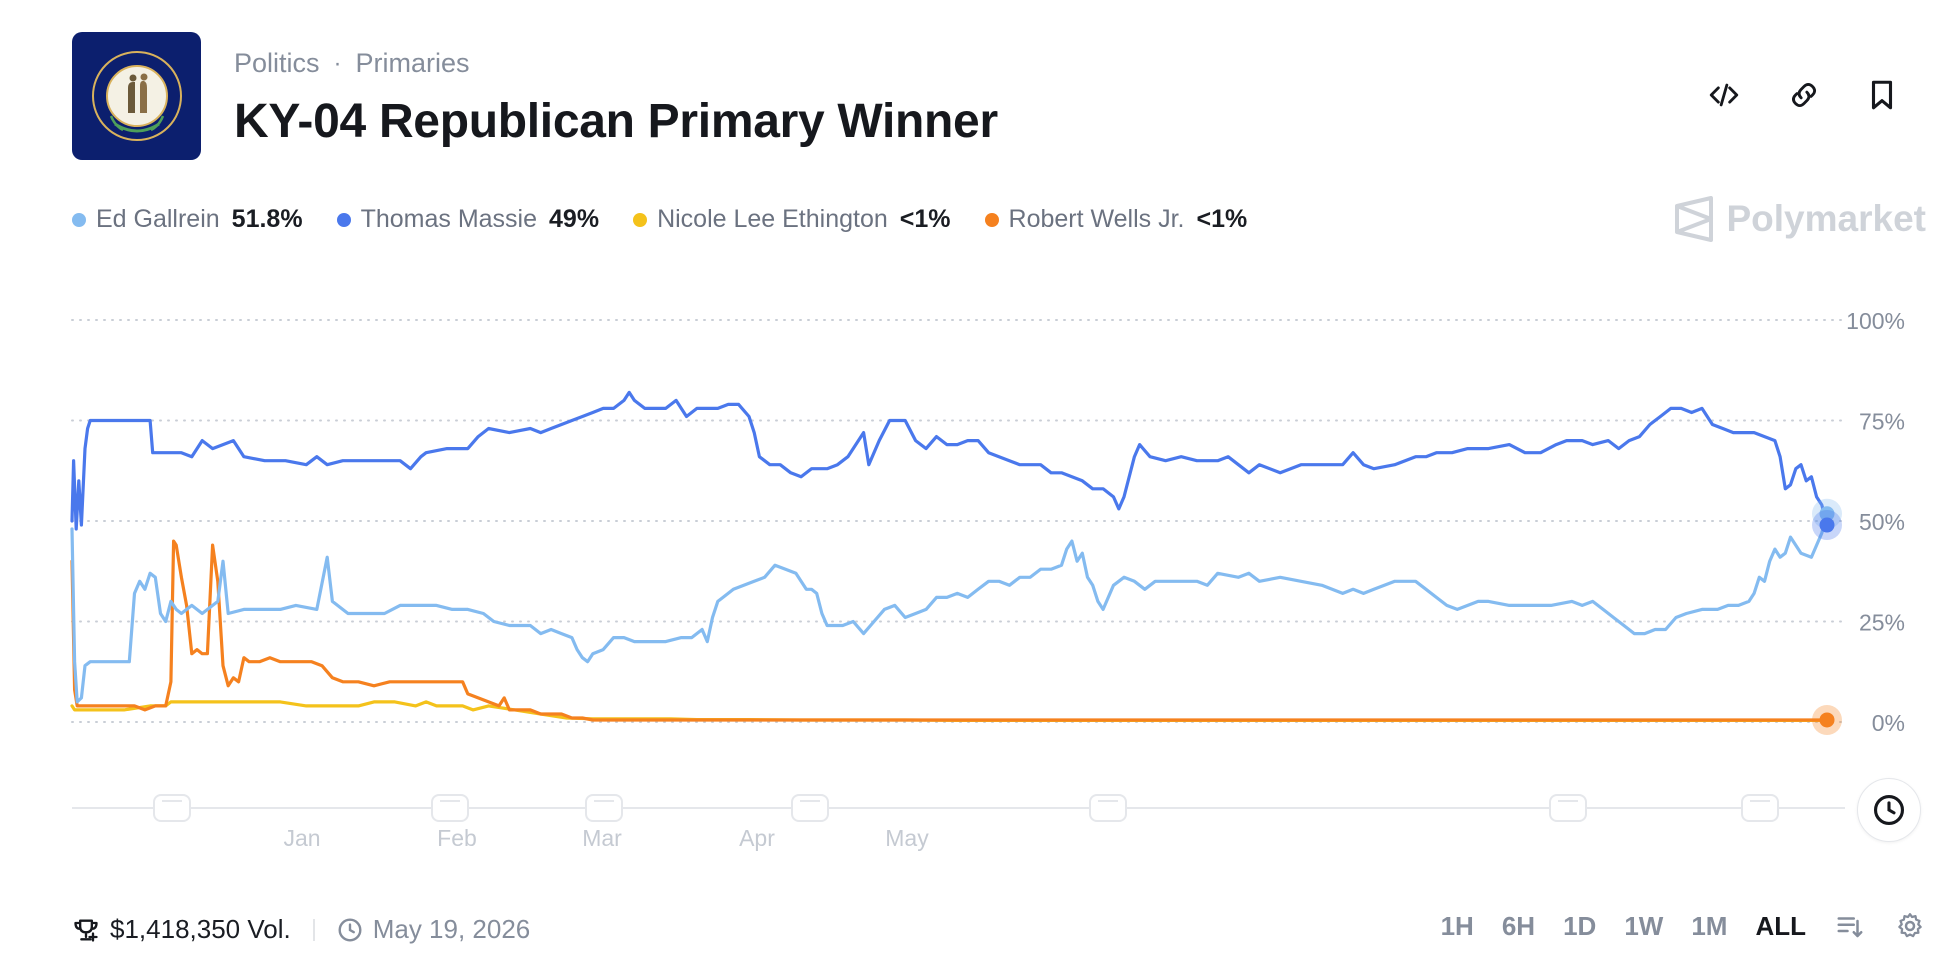 The image size is (1948, 978). I want to click on link-icon, so click(1804, 95).